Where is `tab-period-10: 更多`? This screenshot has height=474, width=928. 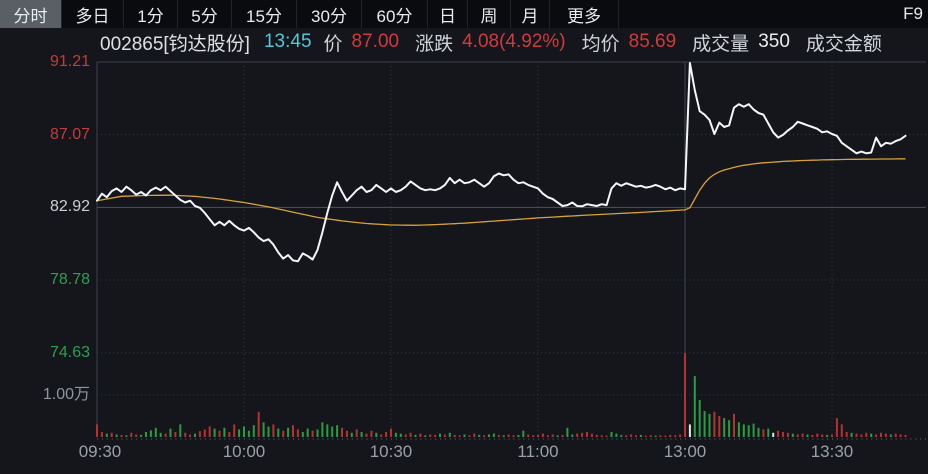
tab-period-10: 更多 is located at coordinates (584, 14).